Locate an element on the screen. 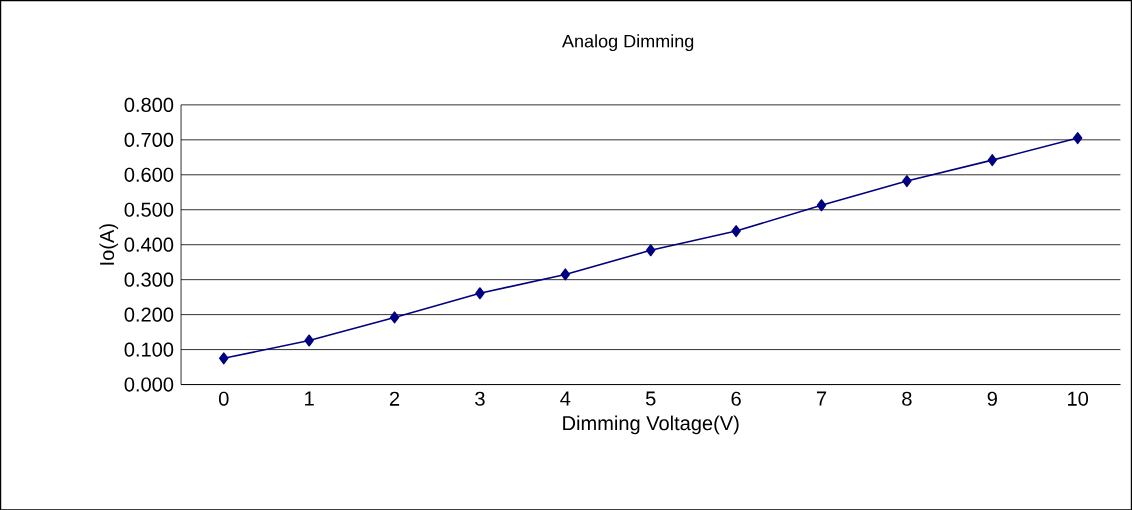  x-axis-title: Dimming Voltage(V) is located at coordinates (651, 425).